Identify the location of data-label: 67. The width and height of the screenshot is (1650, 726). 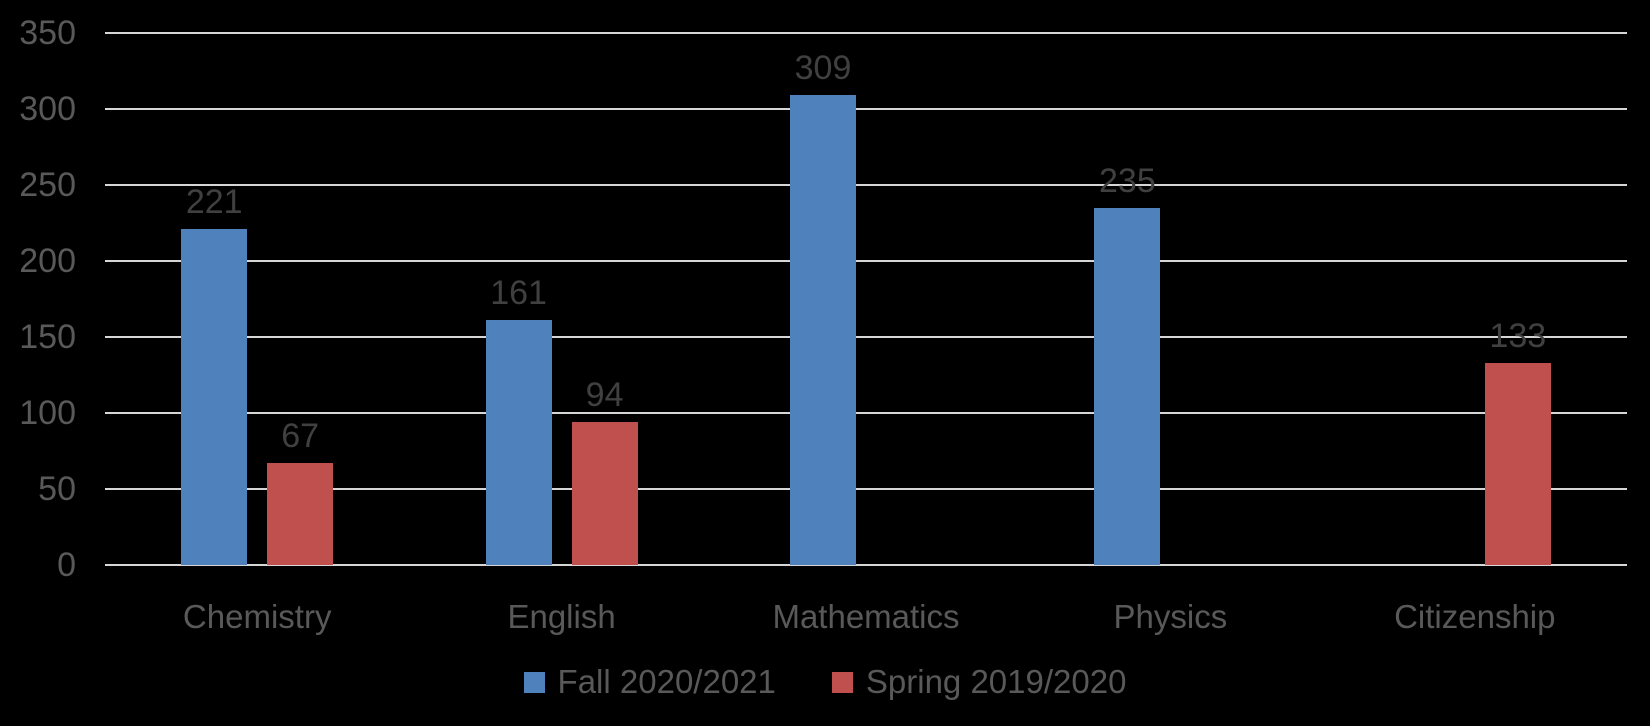
(300, 436).